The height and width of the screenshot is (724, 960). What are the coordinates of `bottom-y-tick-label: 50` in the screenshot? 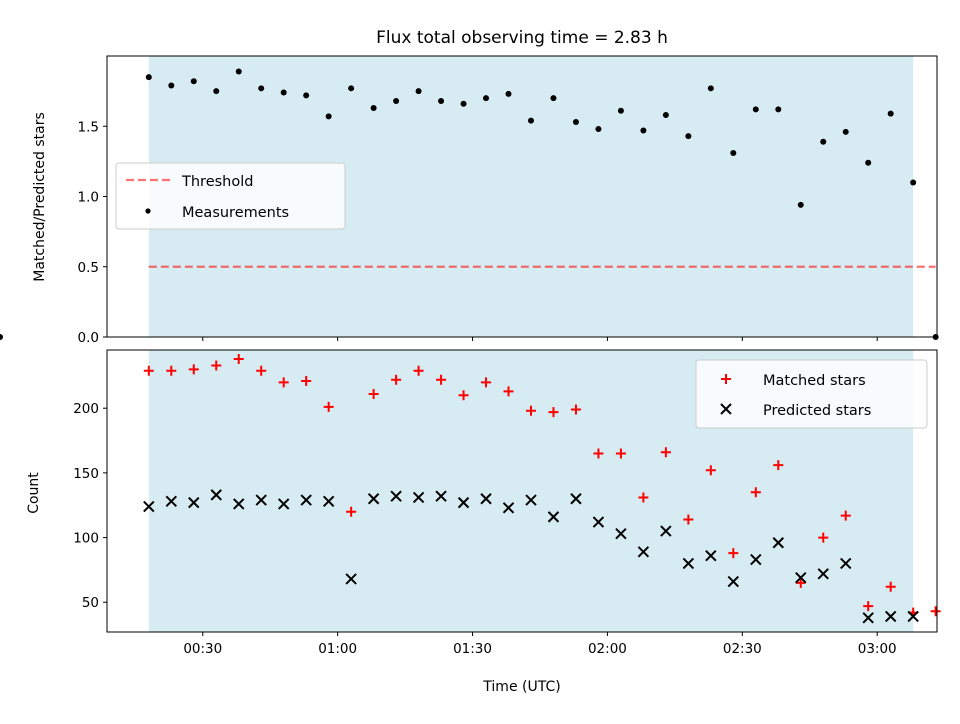 It's located at (90, 603).